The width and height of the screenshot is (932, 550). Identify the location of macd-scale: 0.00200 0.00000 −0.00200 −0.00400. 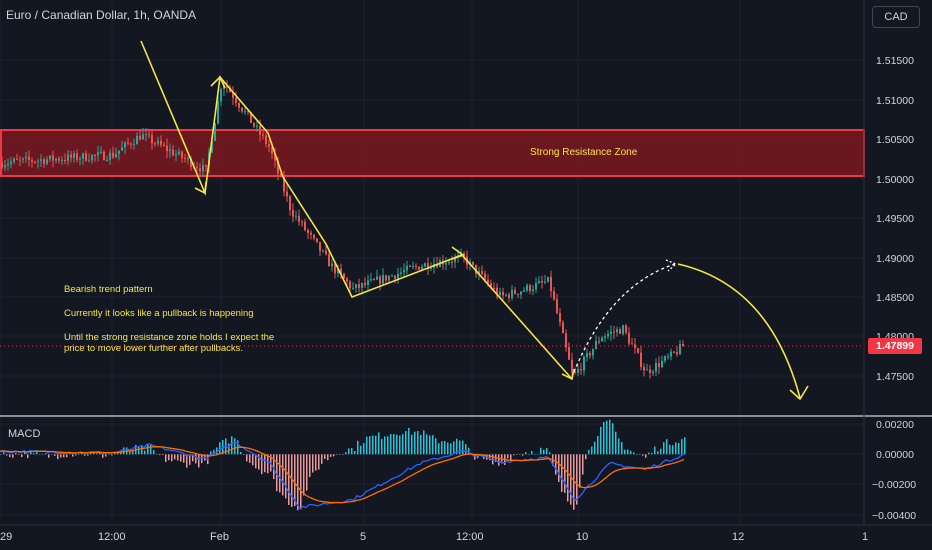
(894, 470).